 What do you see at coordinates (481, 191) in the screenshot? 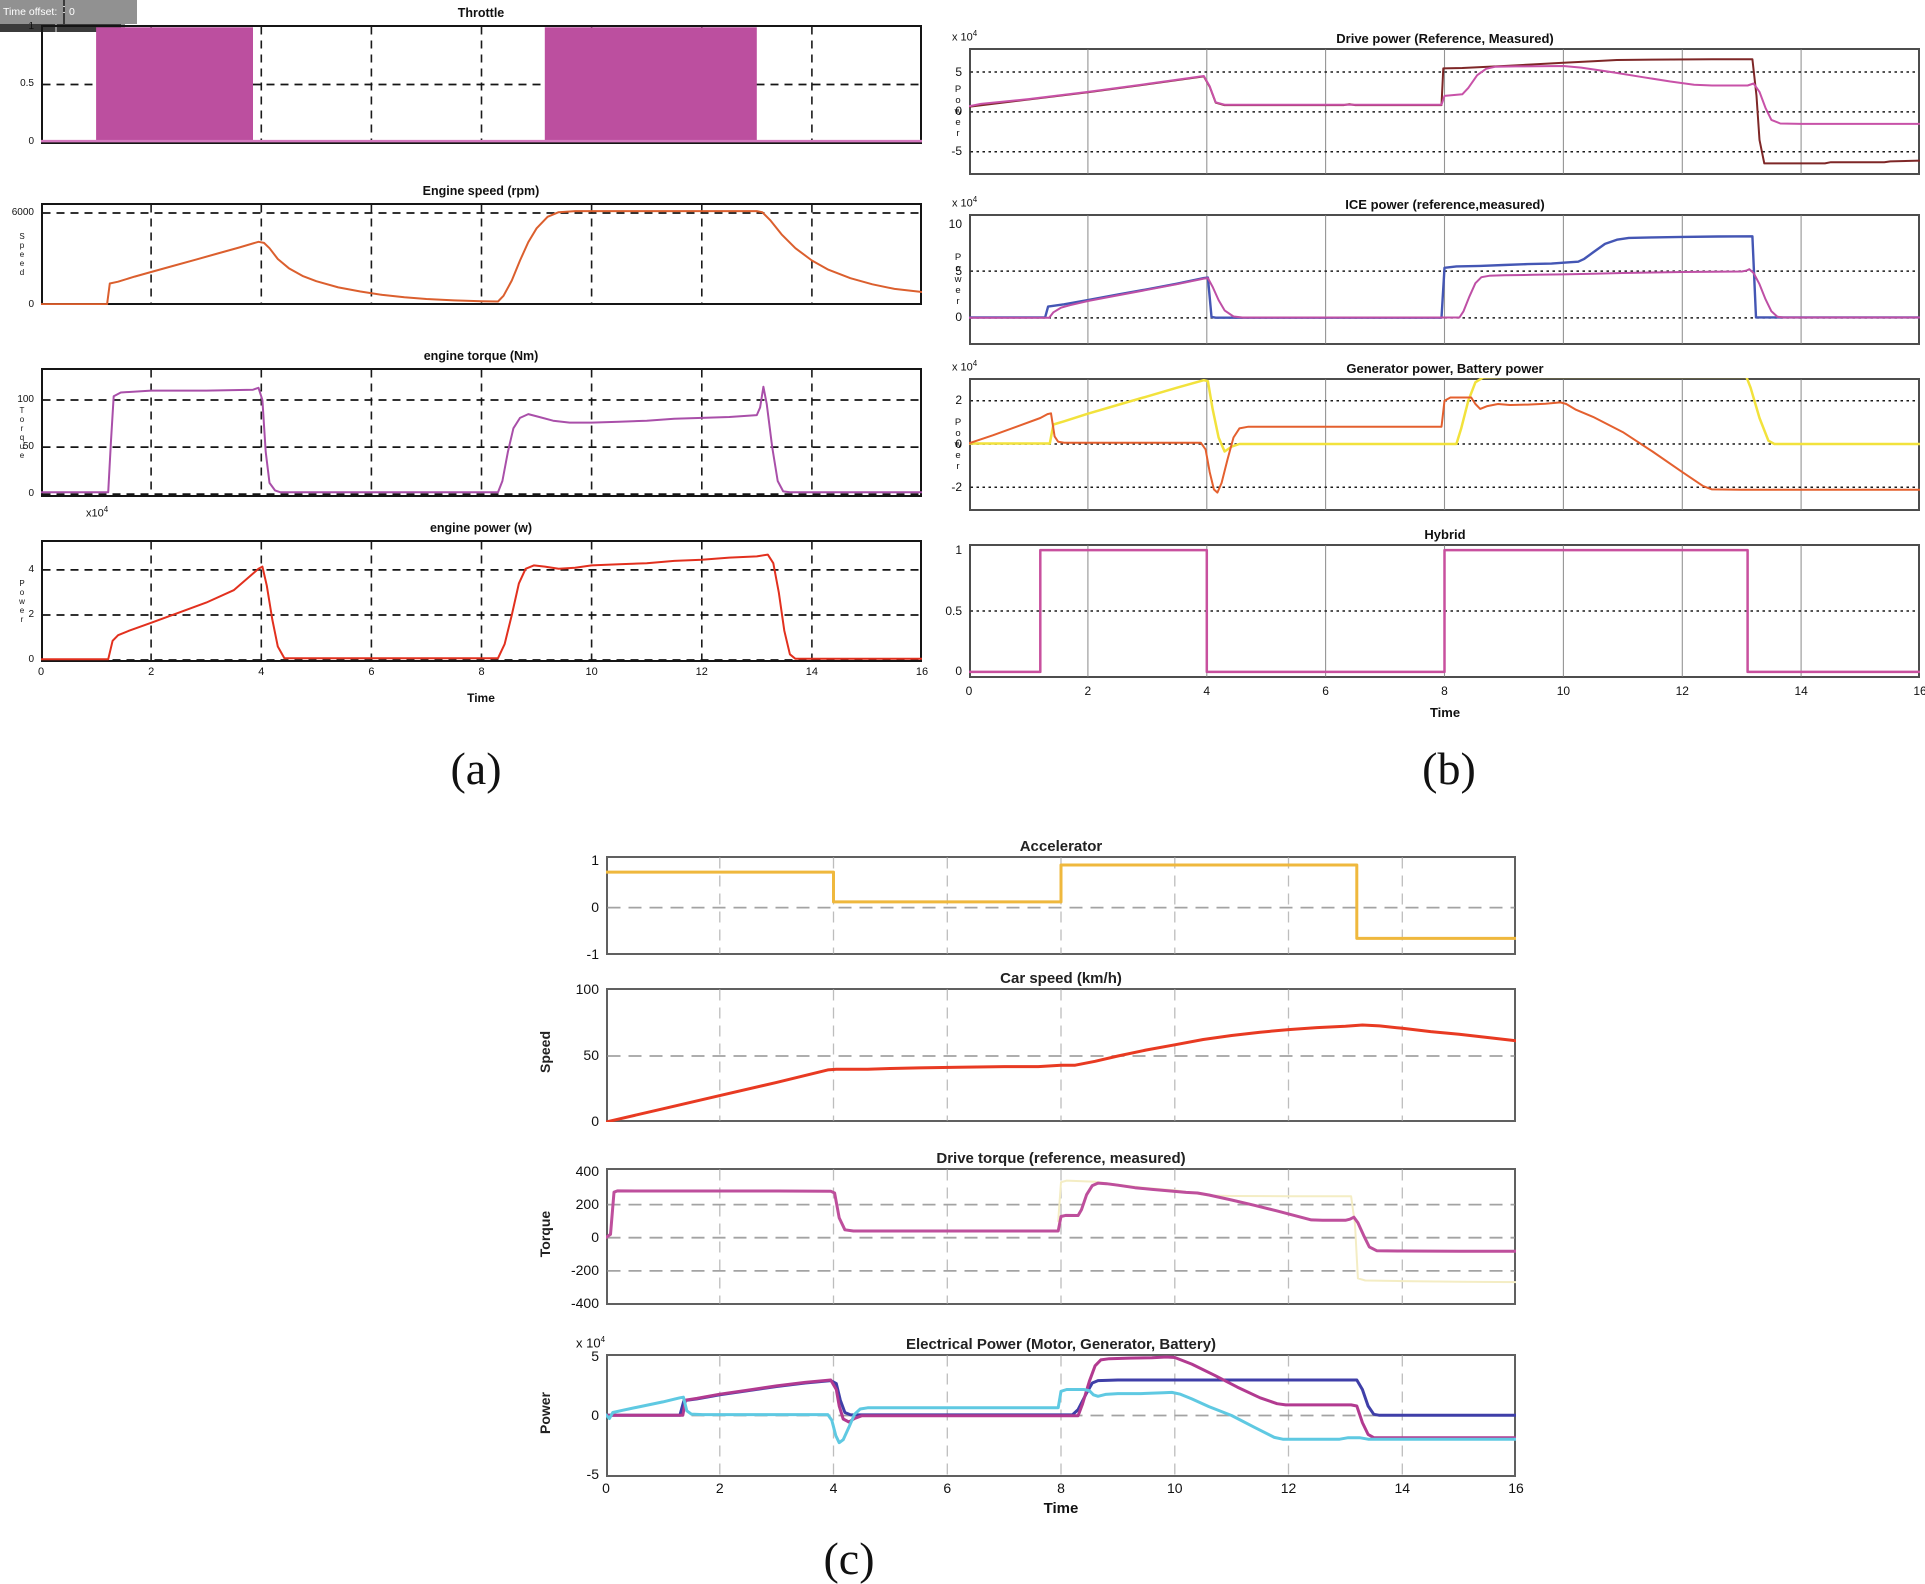
I see `plot-title-engine-speed: Engine speed (rpm)` at bounding box center [481, 191].